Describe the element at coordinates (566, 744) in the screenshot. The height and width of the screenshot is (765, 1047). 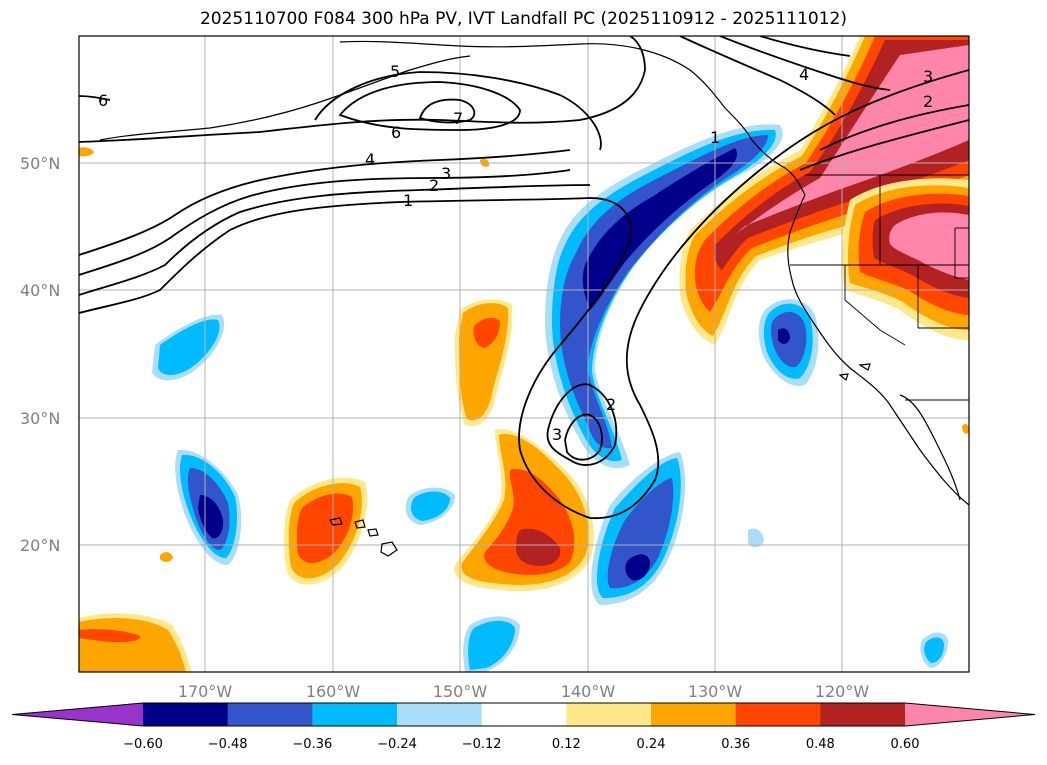
I see `colorbar-tick-label: 0.12` at that location.